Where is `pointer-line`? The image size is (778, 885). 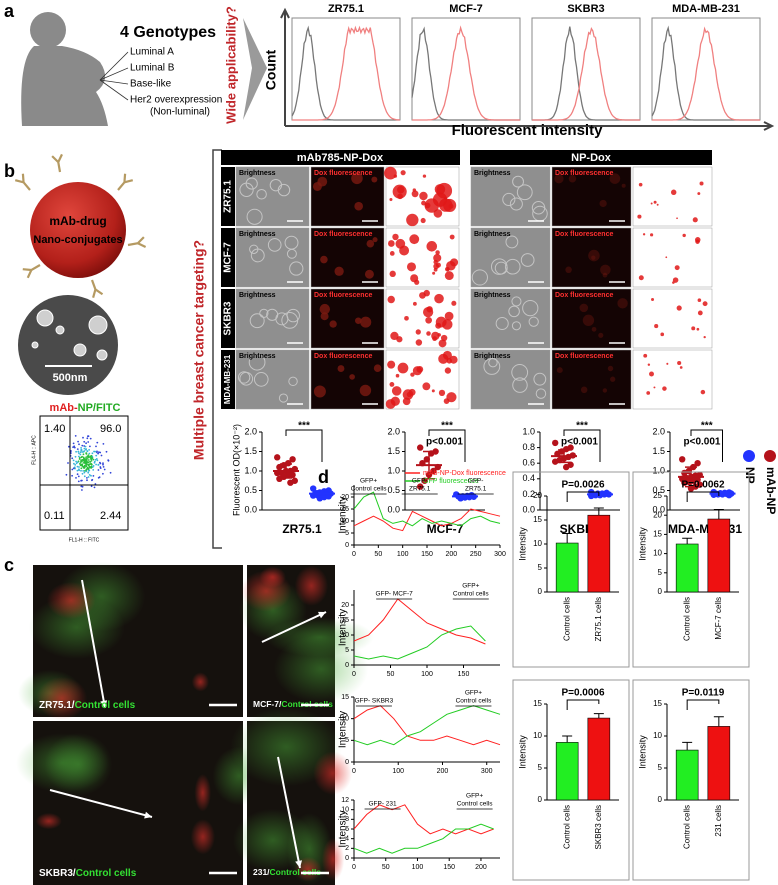
pointer-line is located at coordinates (114, 66).